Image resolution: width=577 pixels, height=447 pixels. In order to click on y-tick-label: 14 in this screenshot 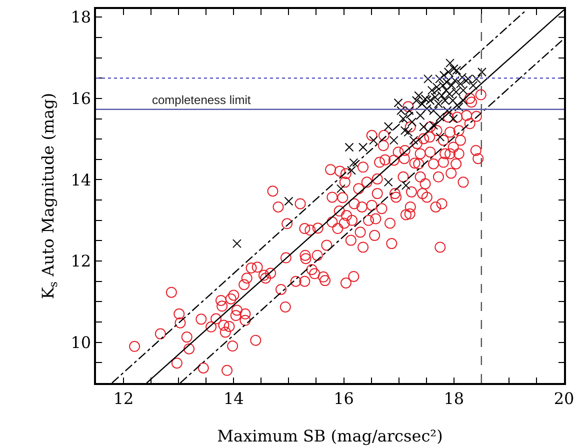, I will do `click(81, 180)`.